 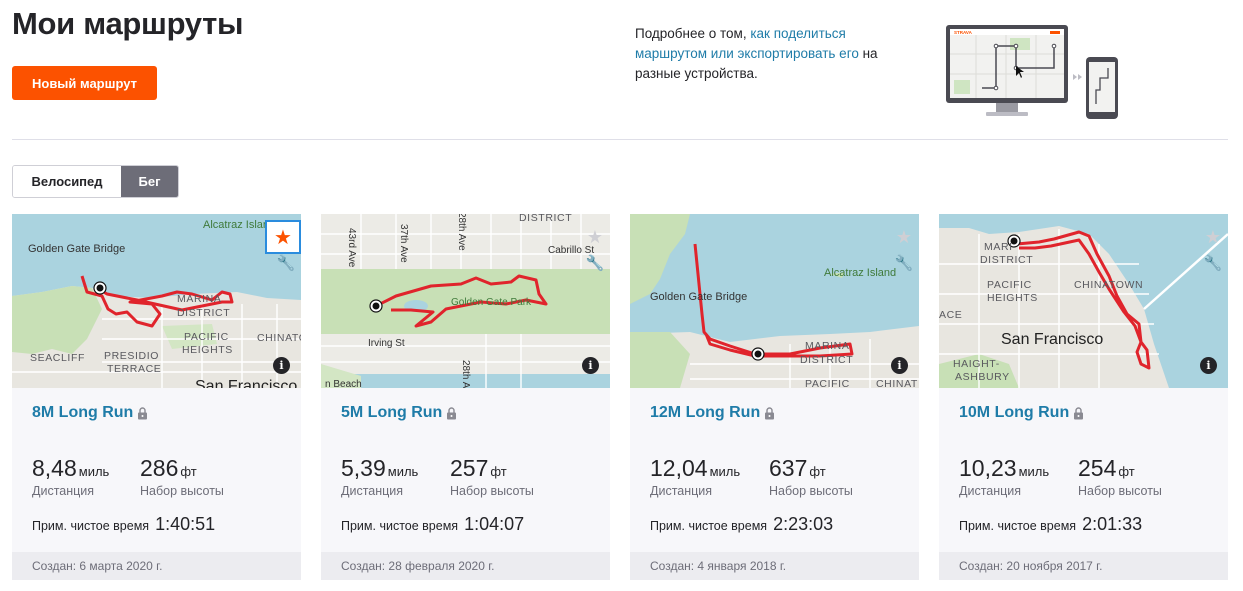 What do you see at coordinates (392, 412) in the screenshot?
I see `route-name: 5M Long Run` at bounding box center [392, 412].